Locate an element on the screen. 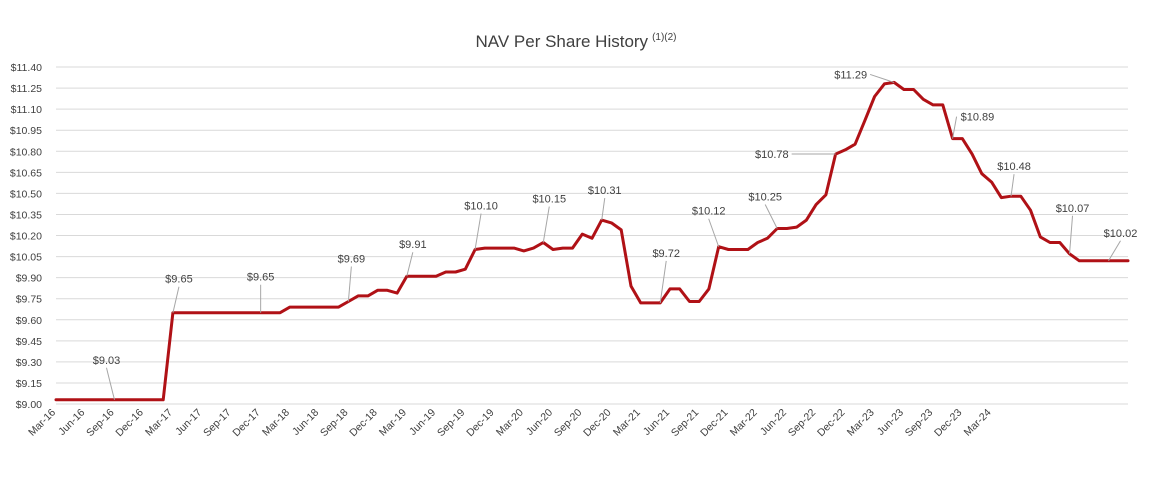 This screenshot has width=1152, height=480. data-label-text: $10.78 is located at coordinates (772, 155).